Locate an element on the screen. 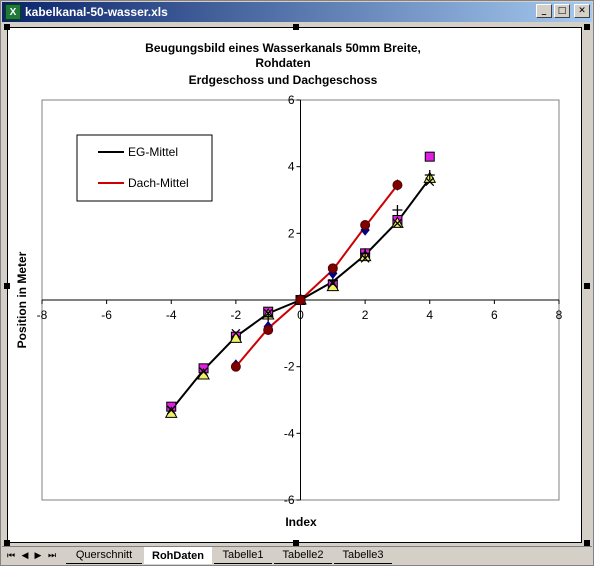 The height and width of the screenshot is (566, 594). title-bar: X kabelkanal-50-wasser.xls _ □ ✕ is located at coordinates (297, 12).